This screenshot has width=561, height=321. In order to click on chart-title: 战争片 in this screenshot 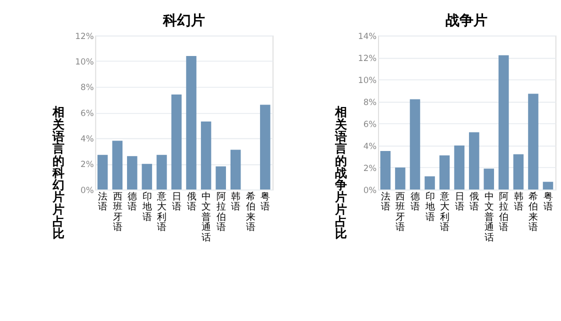, I will do `click(467, 21)`.